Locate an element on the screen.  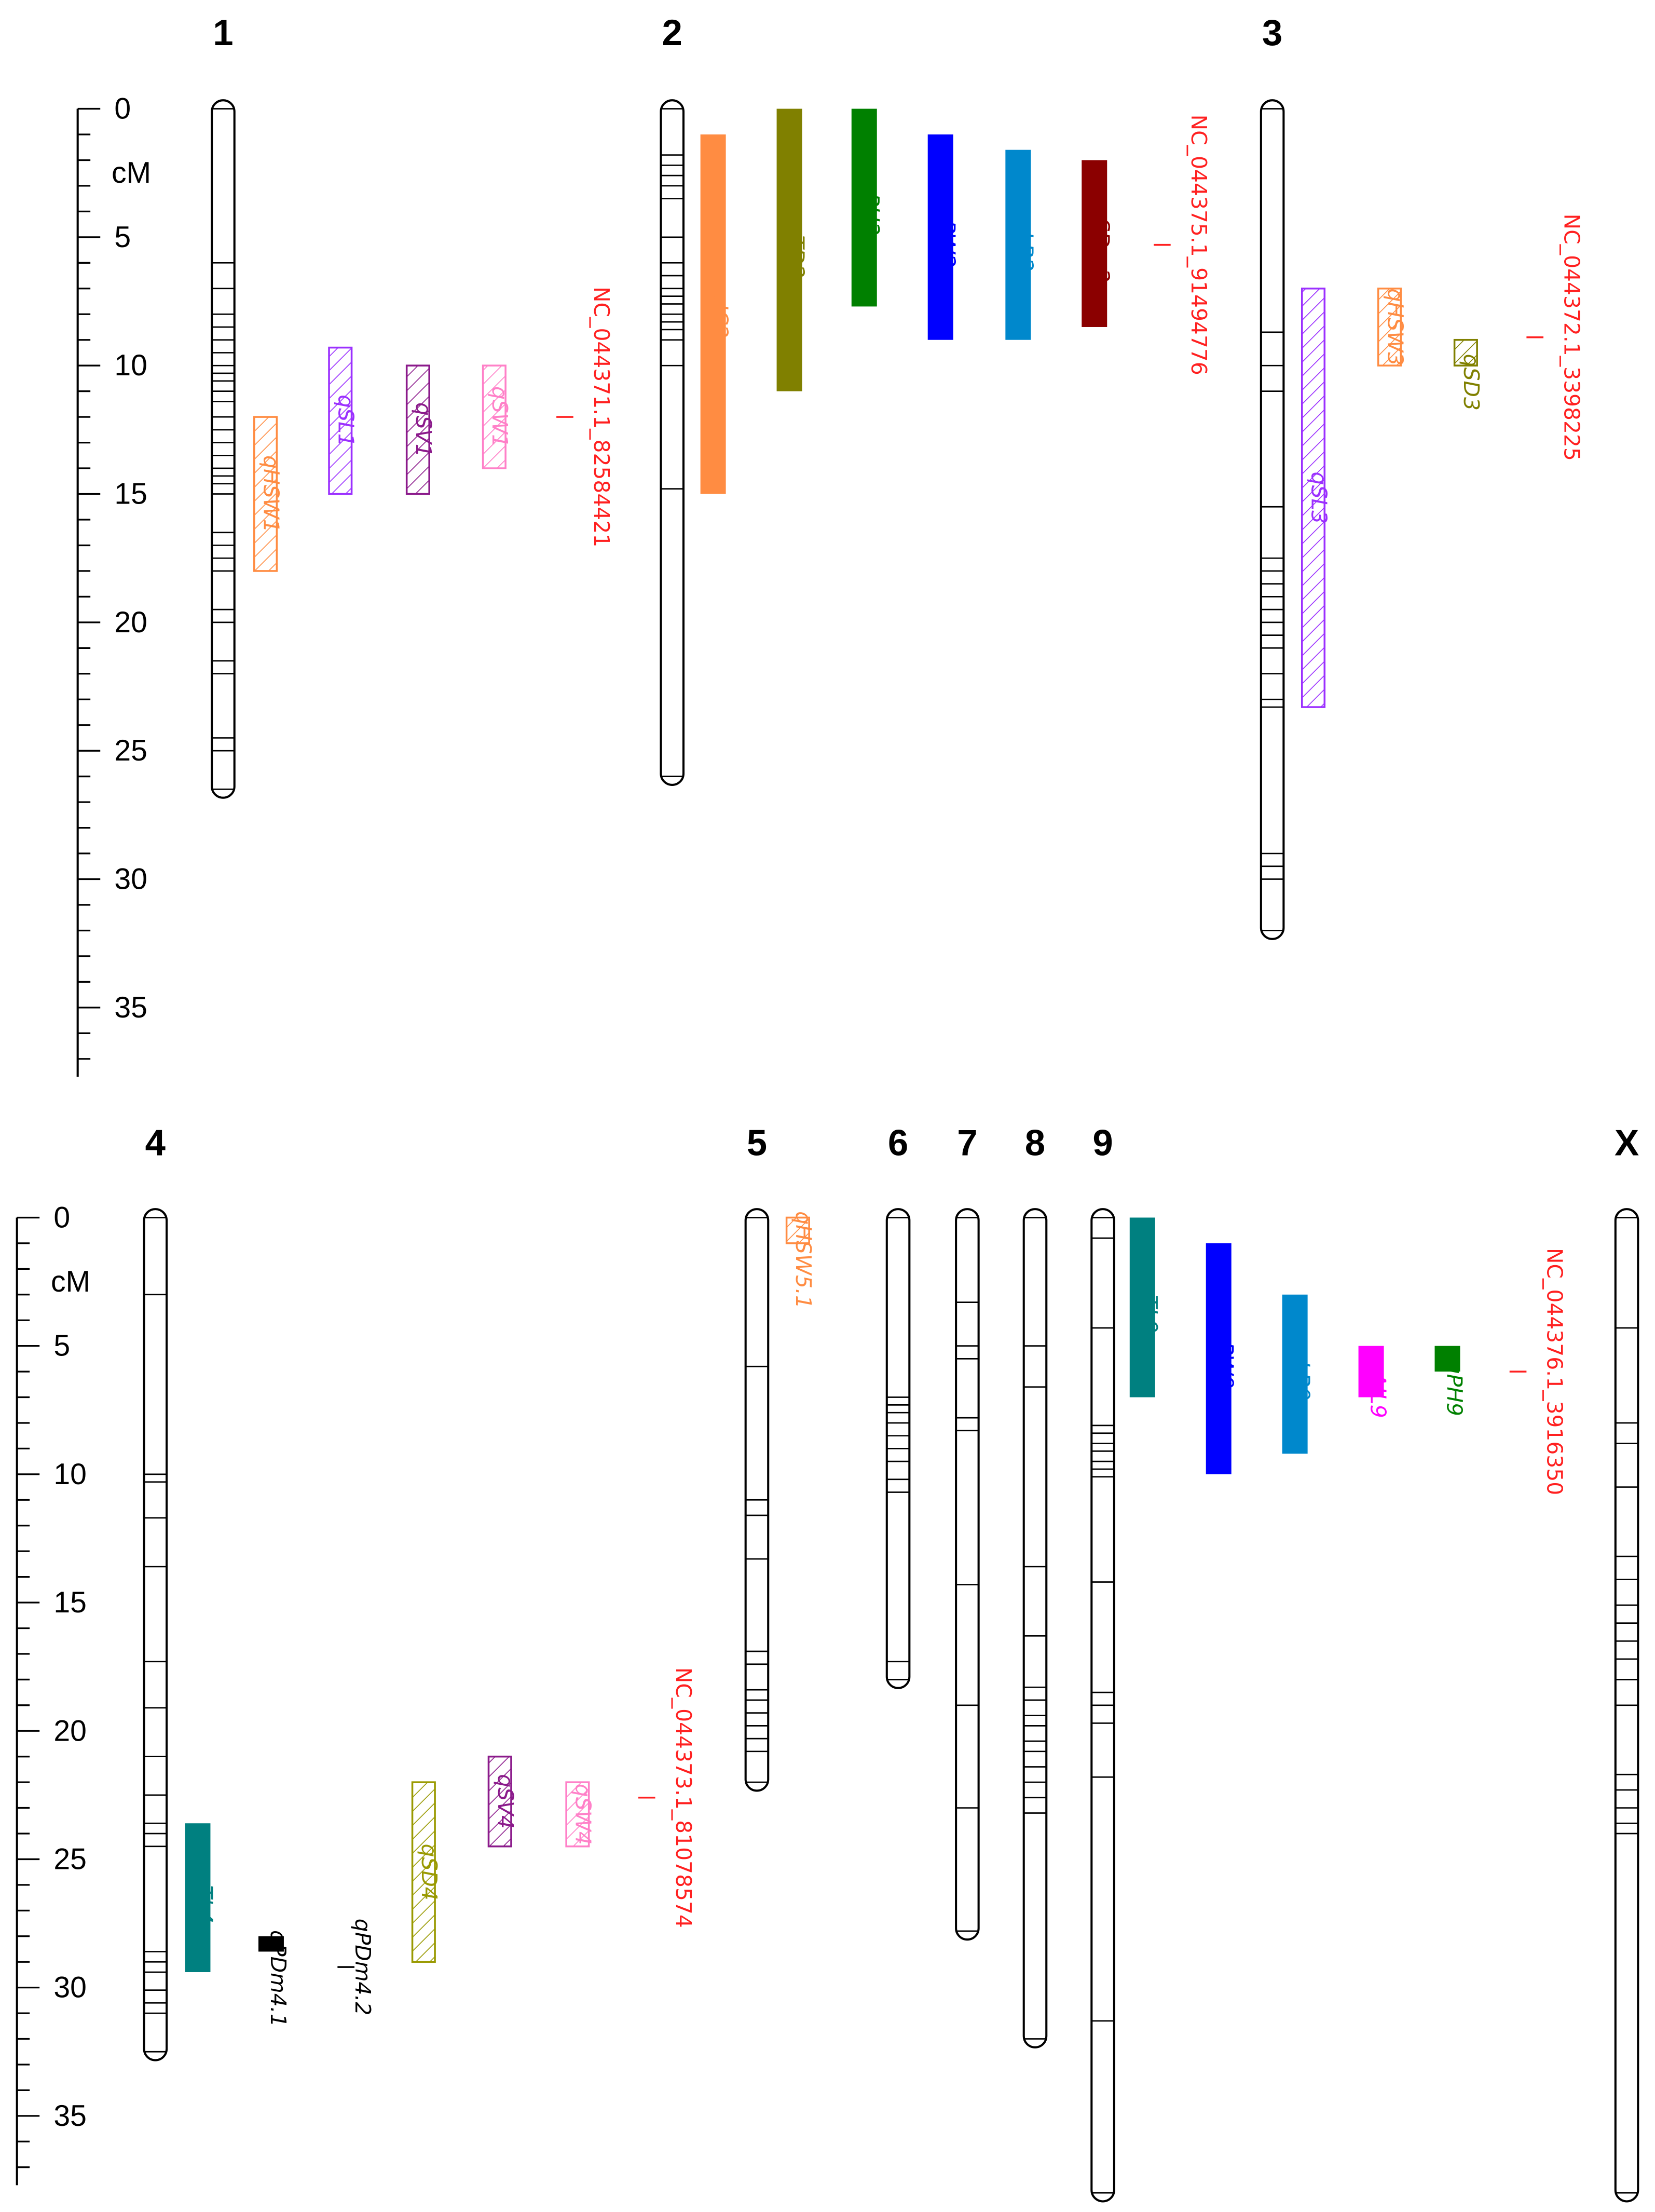
chromosome-7: 7 is located at coordinates (967, 1531).